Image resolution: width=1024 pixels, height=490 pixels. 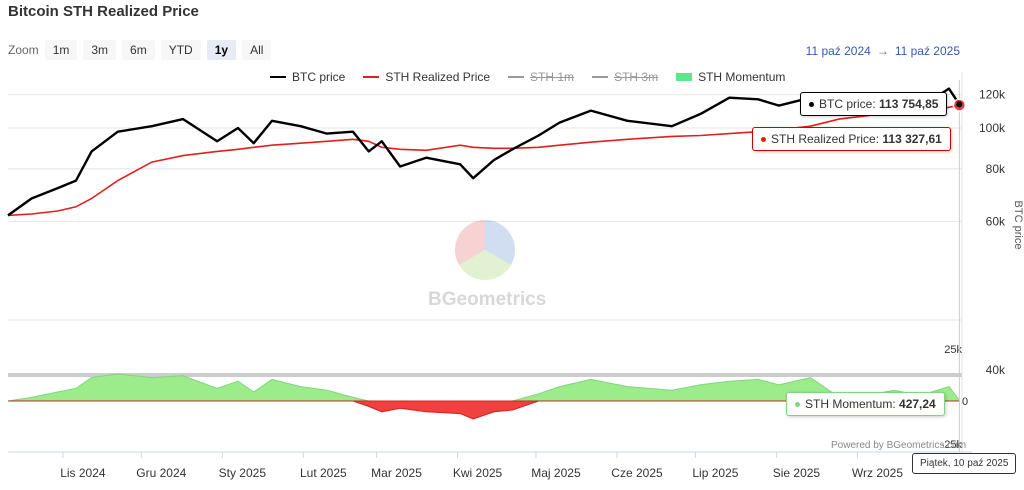 I want to click on zoom-6m-button: 6m, so click(x=138, y=50).